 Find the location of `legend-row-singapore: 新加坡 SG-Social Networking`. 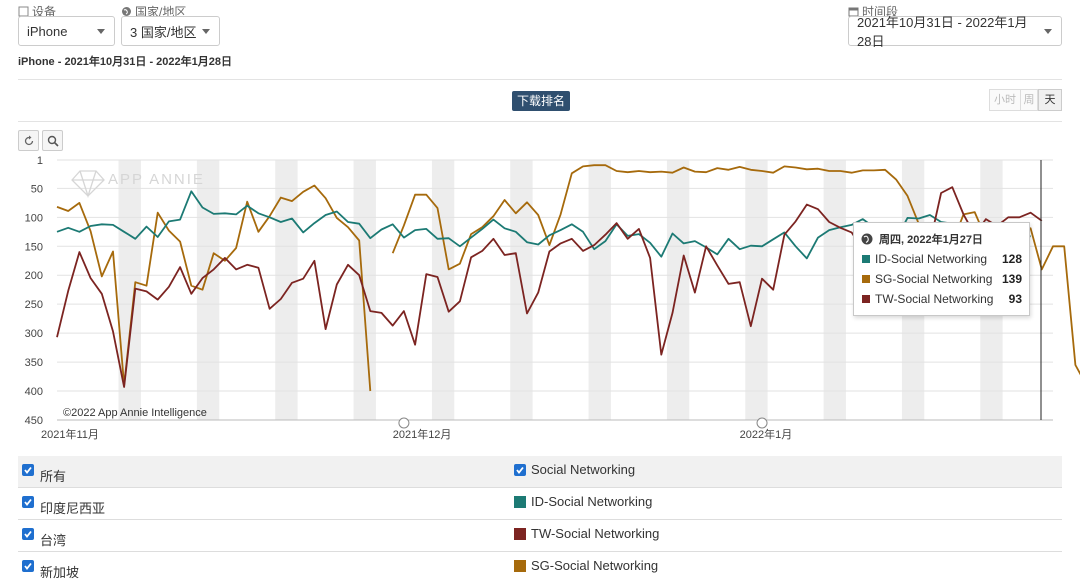

legend-row-singapore: 新加坡 SG-Social Networking is located at coordinates (540, 567).